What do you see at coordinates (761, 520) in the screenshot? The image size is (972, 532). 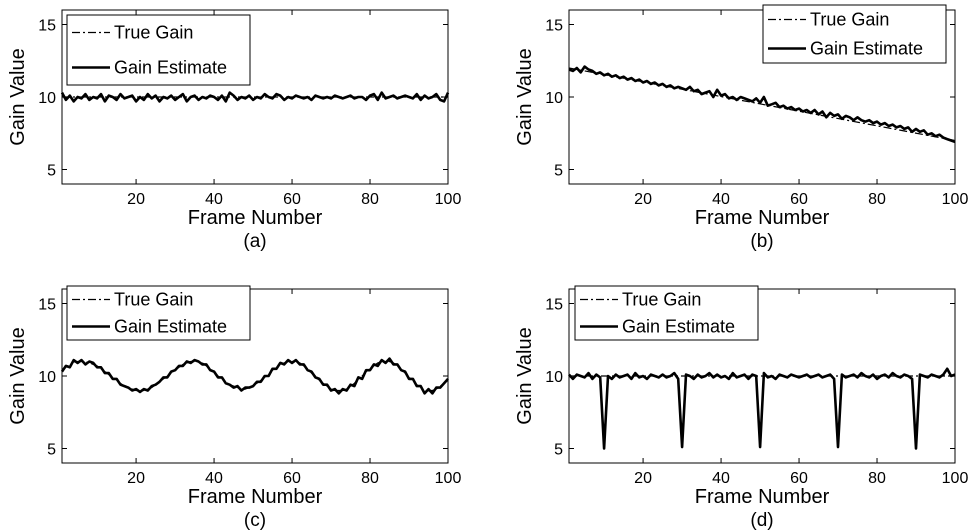 I see `subfigure-label: (d)` at bounding box center [761, 520].